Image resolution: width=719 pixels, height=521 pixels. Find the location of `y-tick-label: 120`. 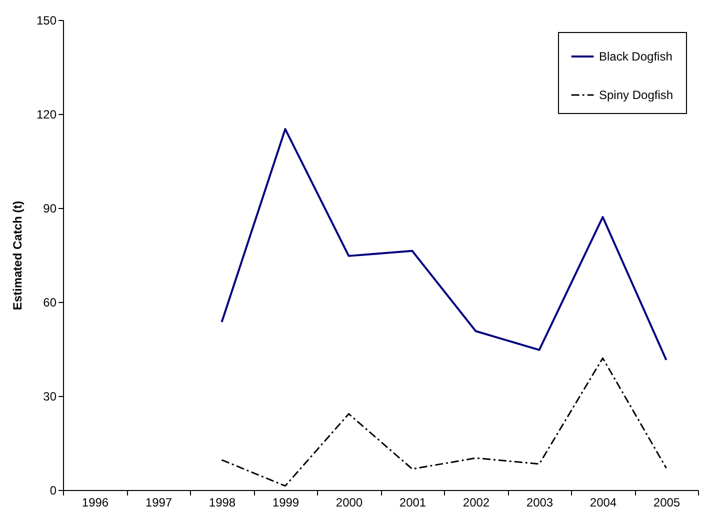

y-tick-label: 120 is located at coordinates (46, 115).